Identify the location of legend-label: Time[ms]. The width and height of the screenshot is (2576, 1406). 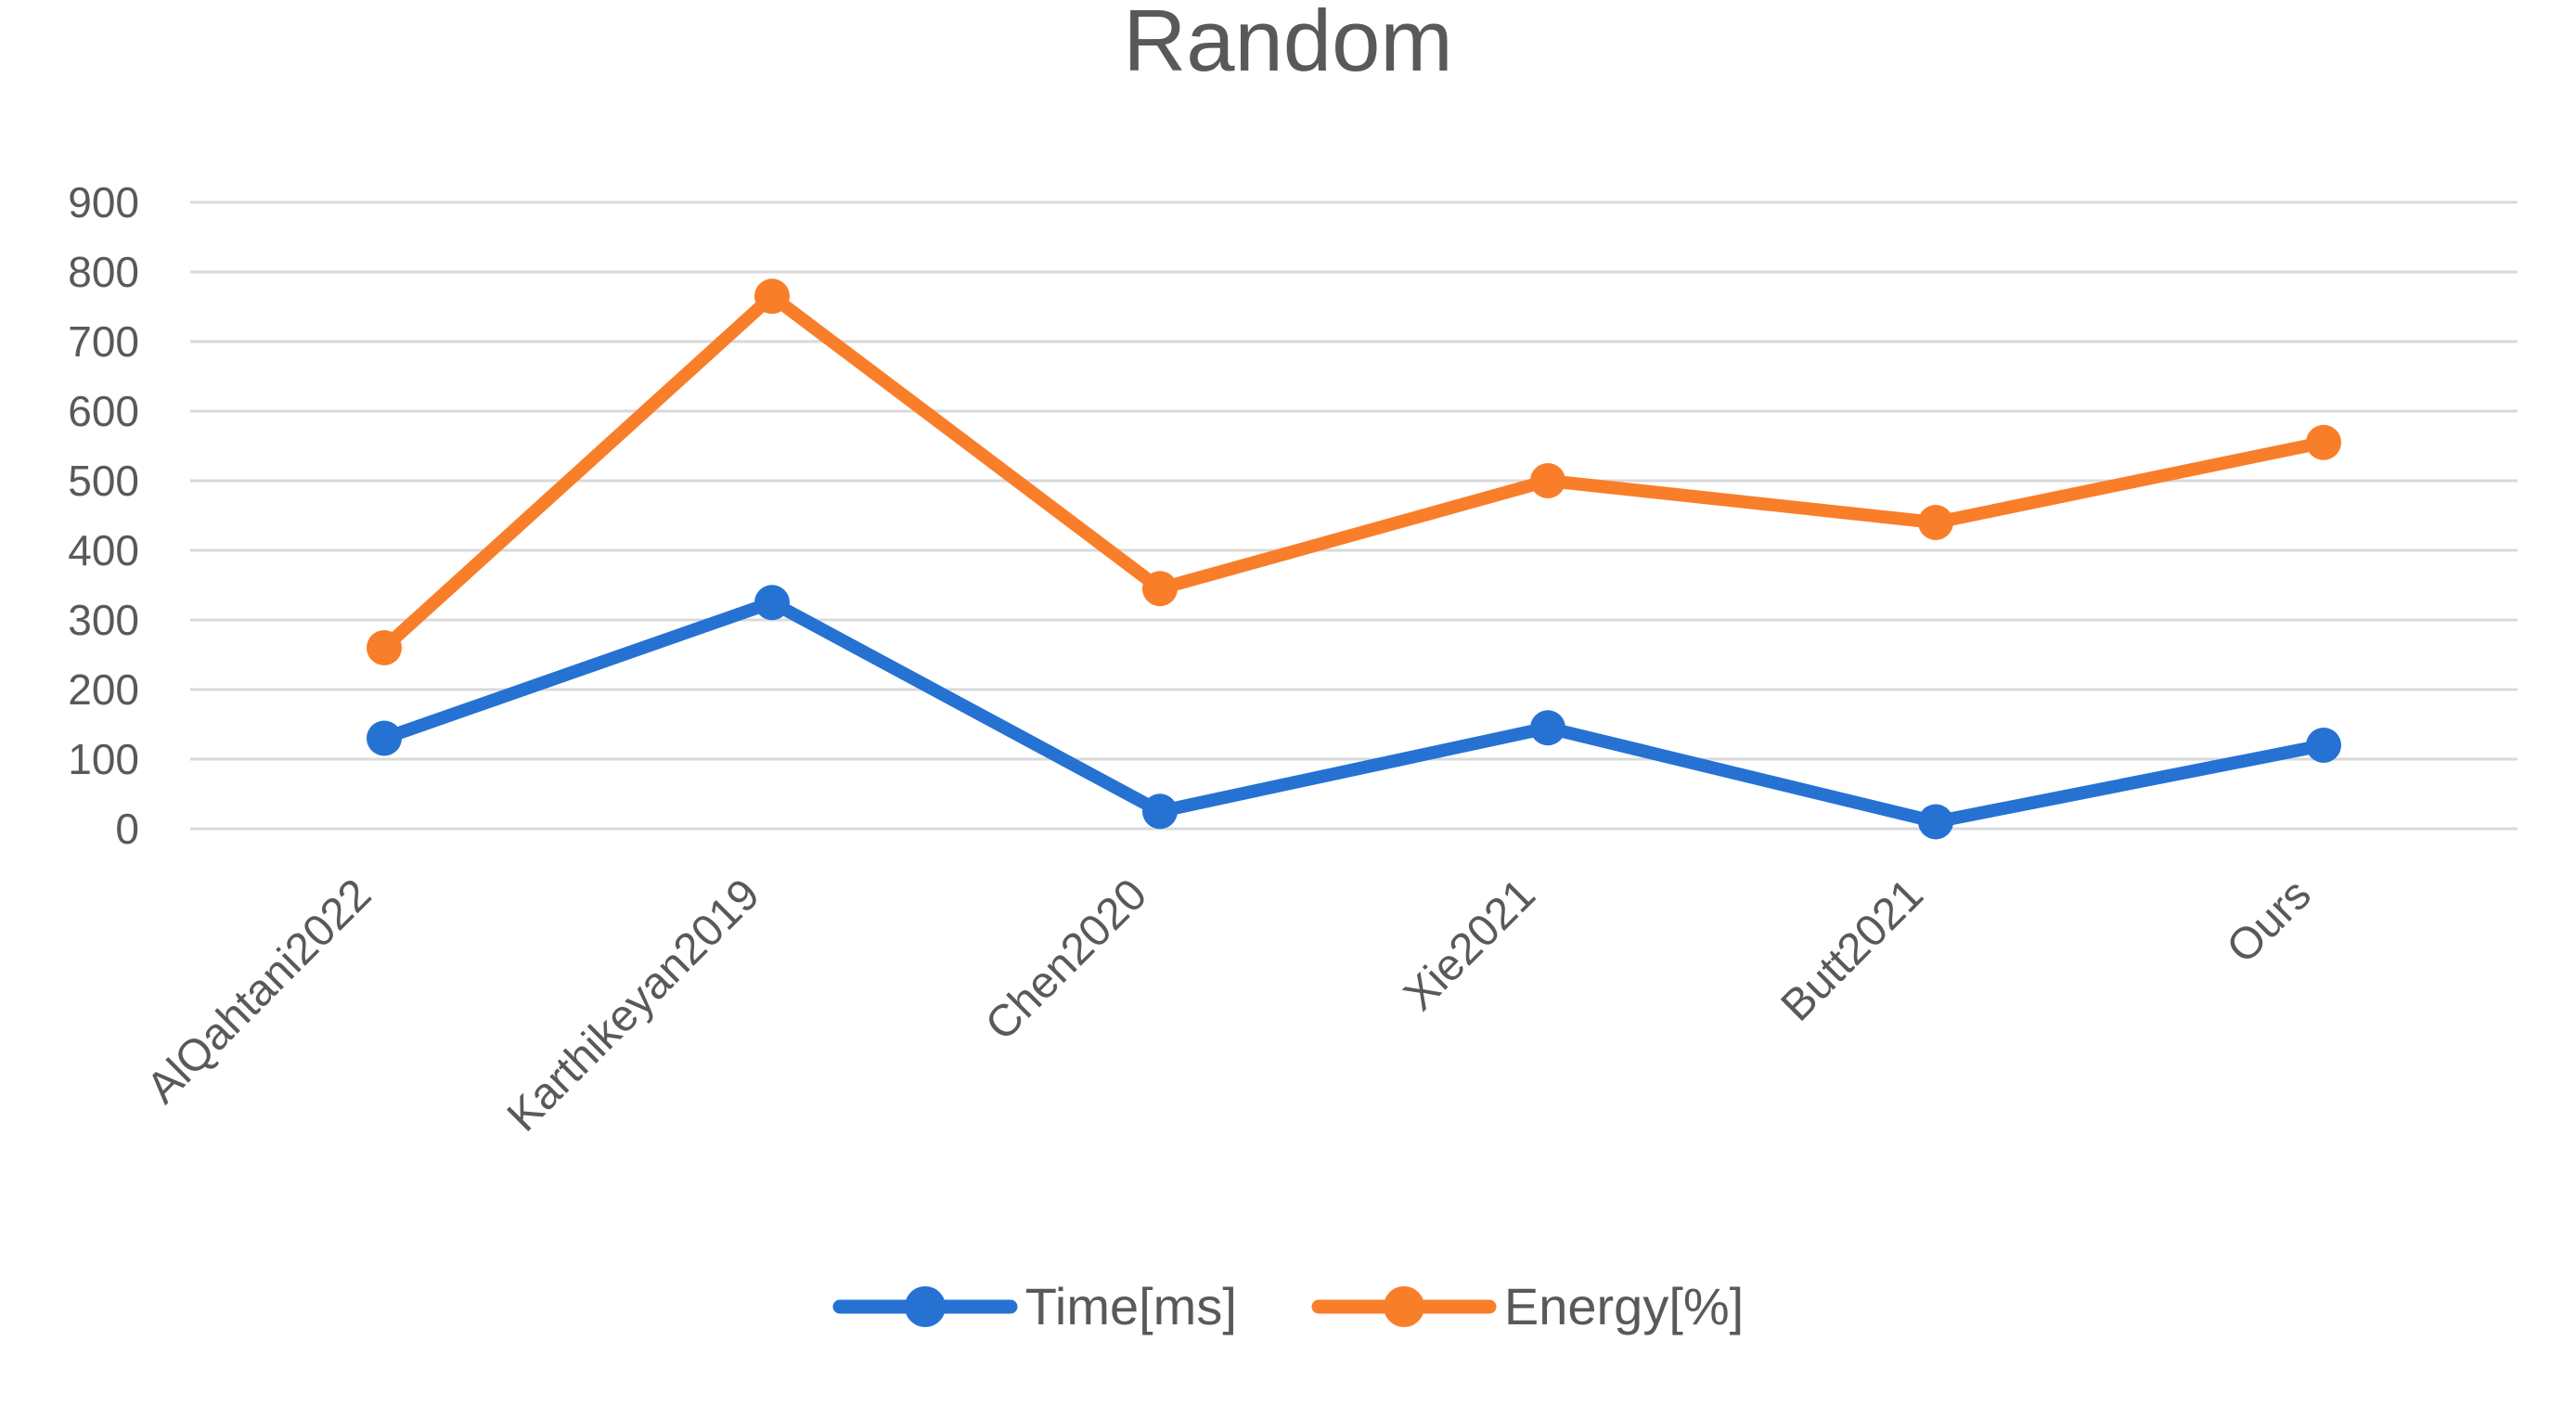
(1131, 1306).